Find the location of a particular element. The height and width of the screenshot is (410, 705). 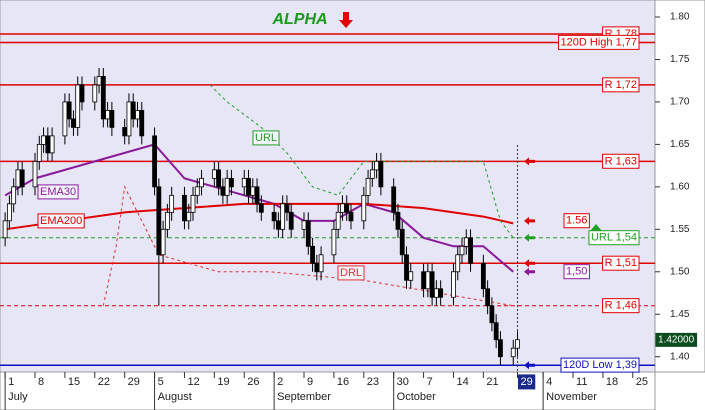

x-tick-label: 5 is located at coordinates (161, 382).